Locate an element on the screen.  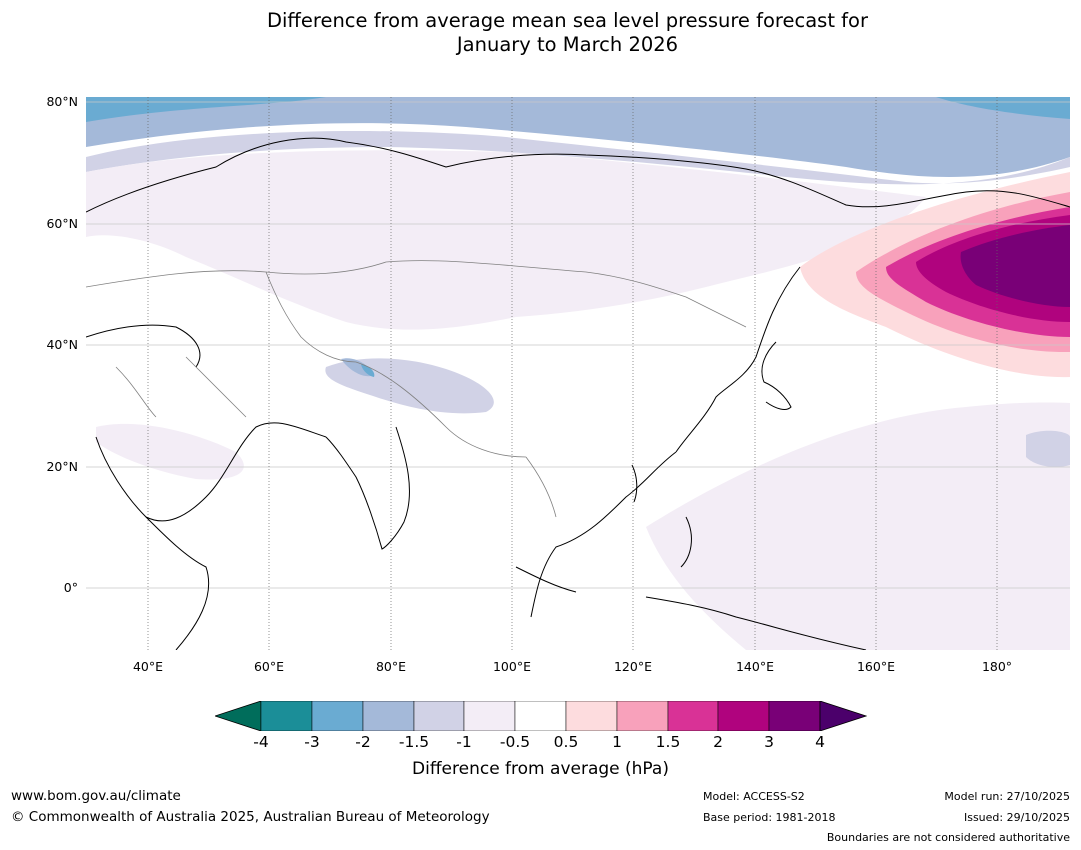
colorbar-tick: -1 is located at coordinates (464, 742).